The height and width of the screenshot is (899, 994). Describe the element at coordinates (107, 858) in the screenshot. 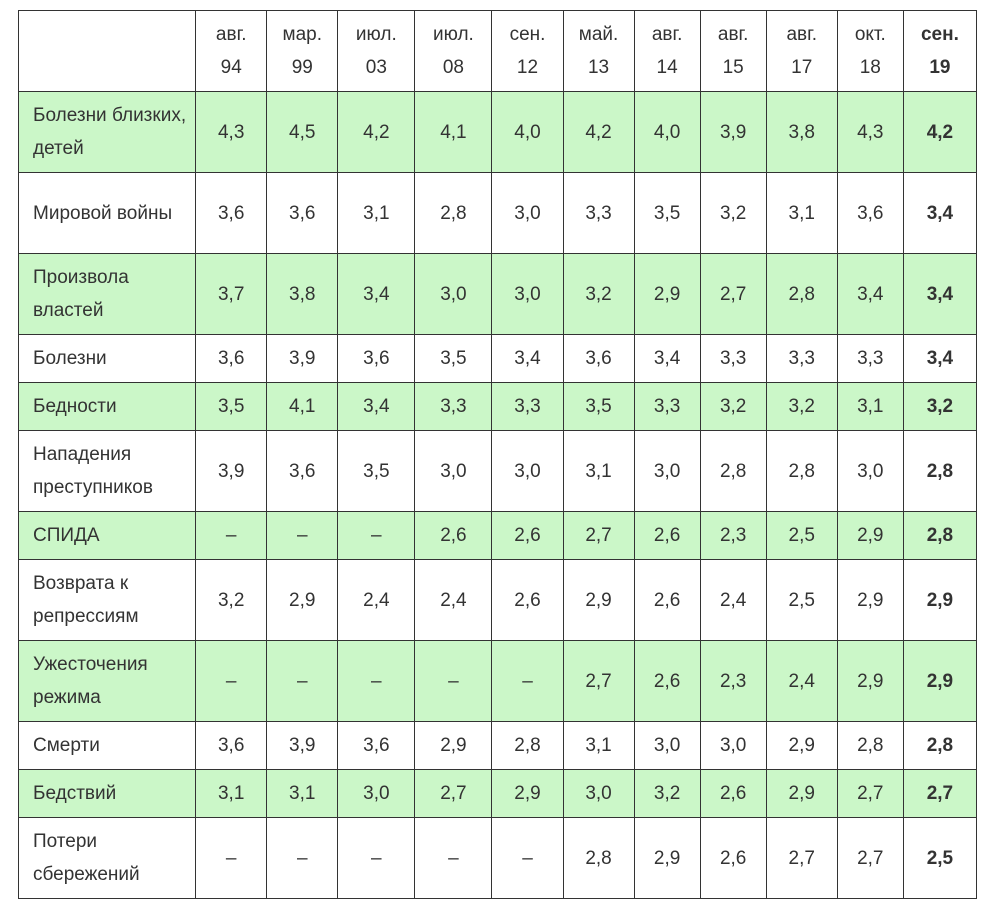

I see `row-label: Потери сбережений` at that location.